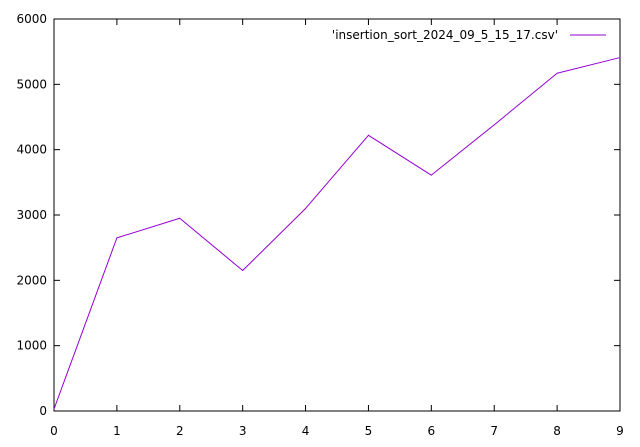 The width and height of the screenshot is (640, 447). What do you see at coordinates (31, 19) in the screenshot?
I see `y-tick-label: 6000` at bounding box center [31, 19].